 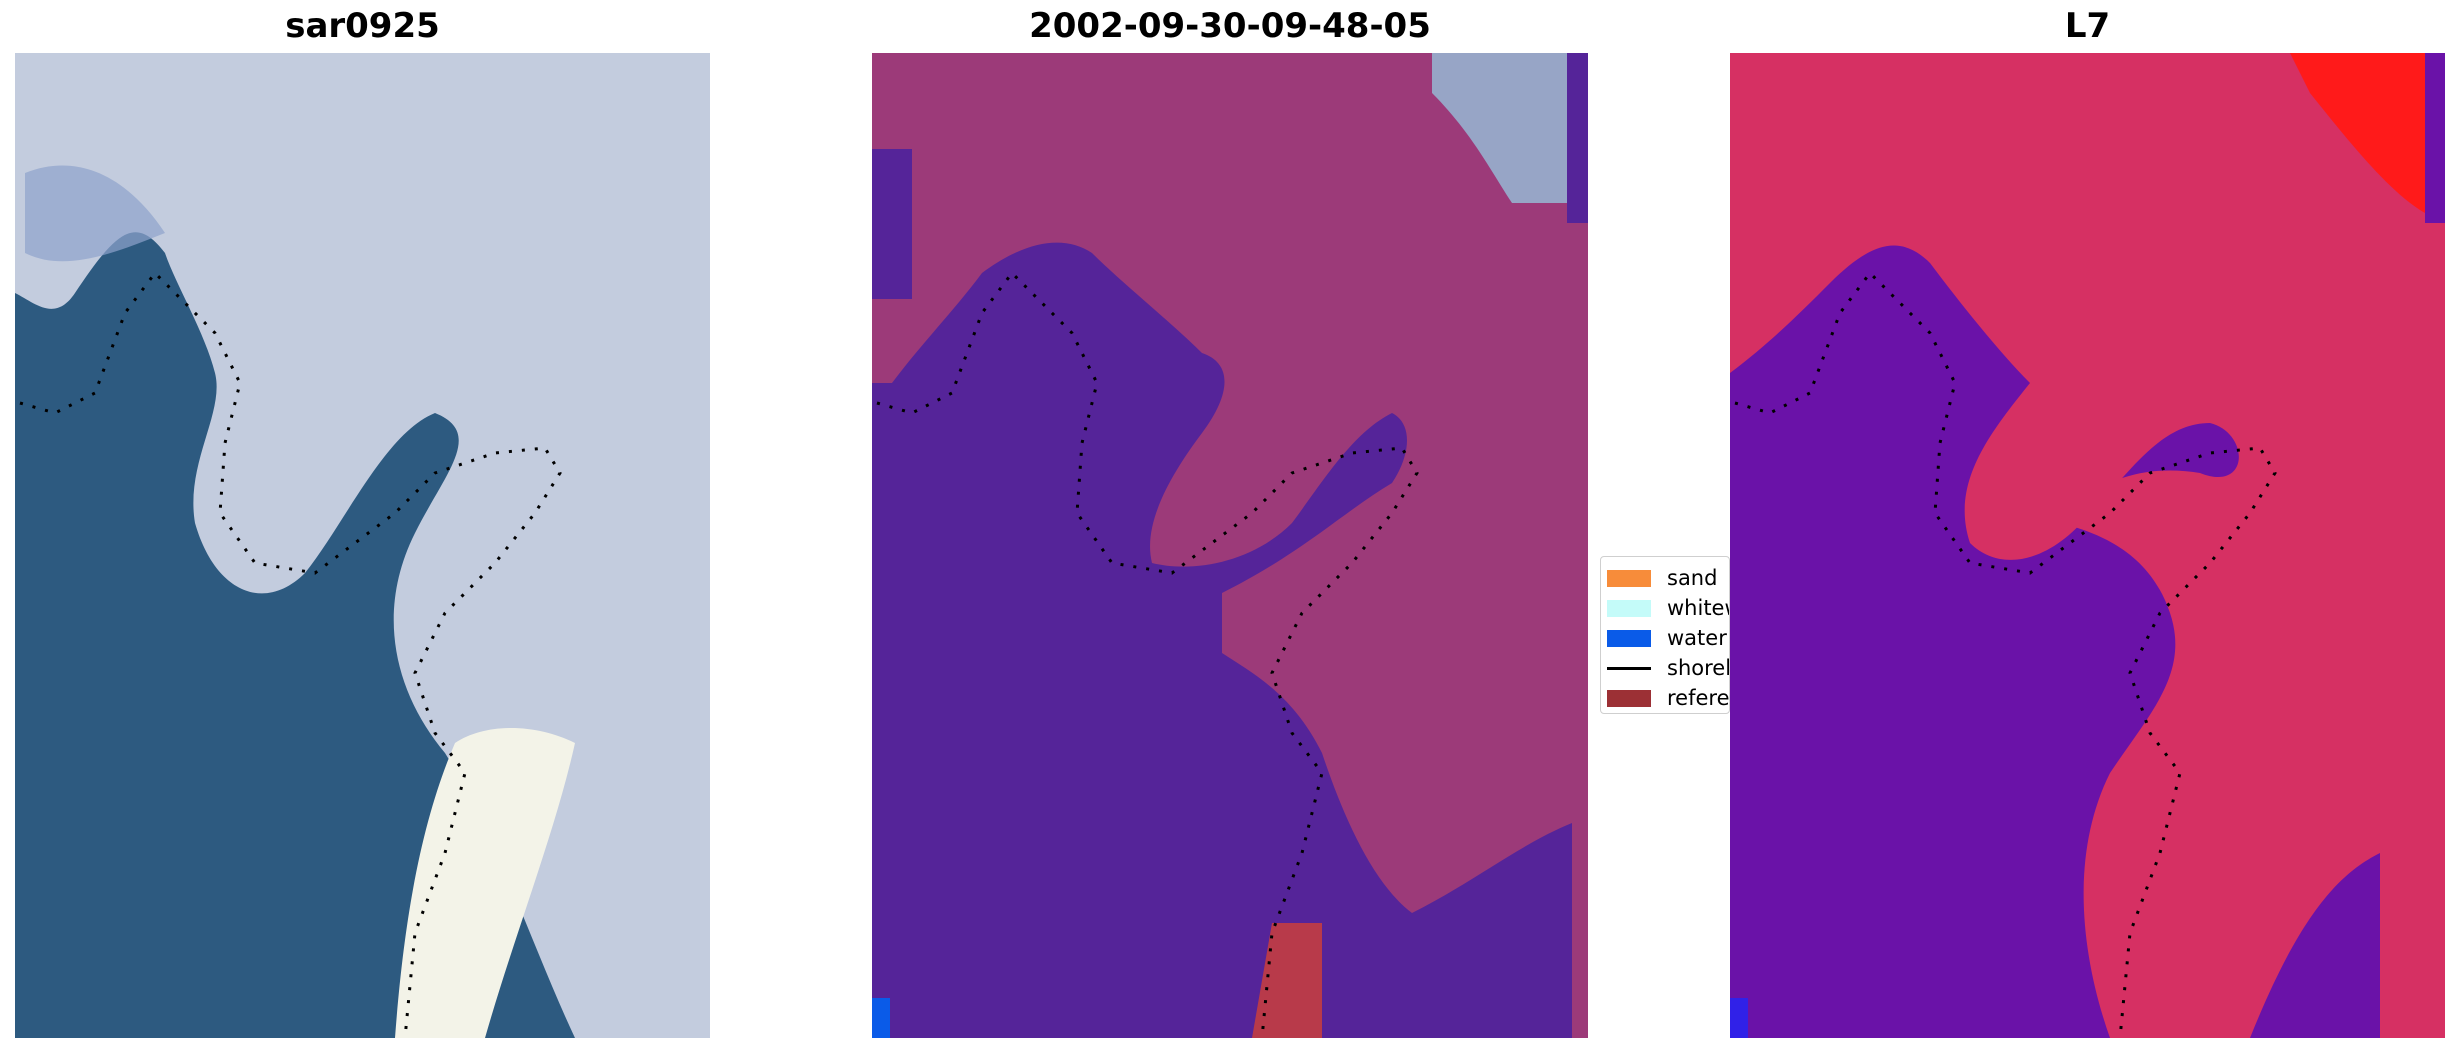 What do you see at coordinates (2087, 26) in the screenshot?
I see `panel-title-l7: L7` at bounding box center [2087, 26].